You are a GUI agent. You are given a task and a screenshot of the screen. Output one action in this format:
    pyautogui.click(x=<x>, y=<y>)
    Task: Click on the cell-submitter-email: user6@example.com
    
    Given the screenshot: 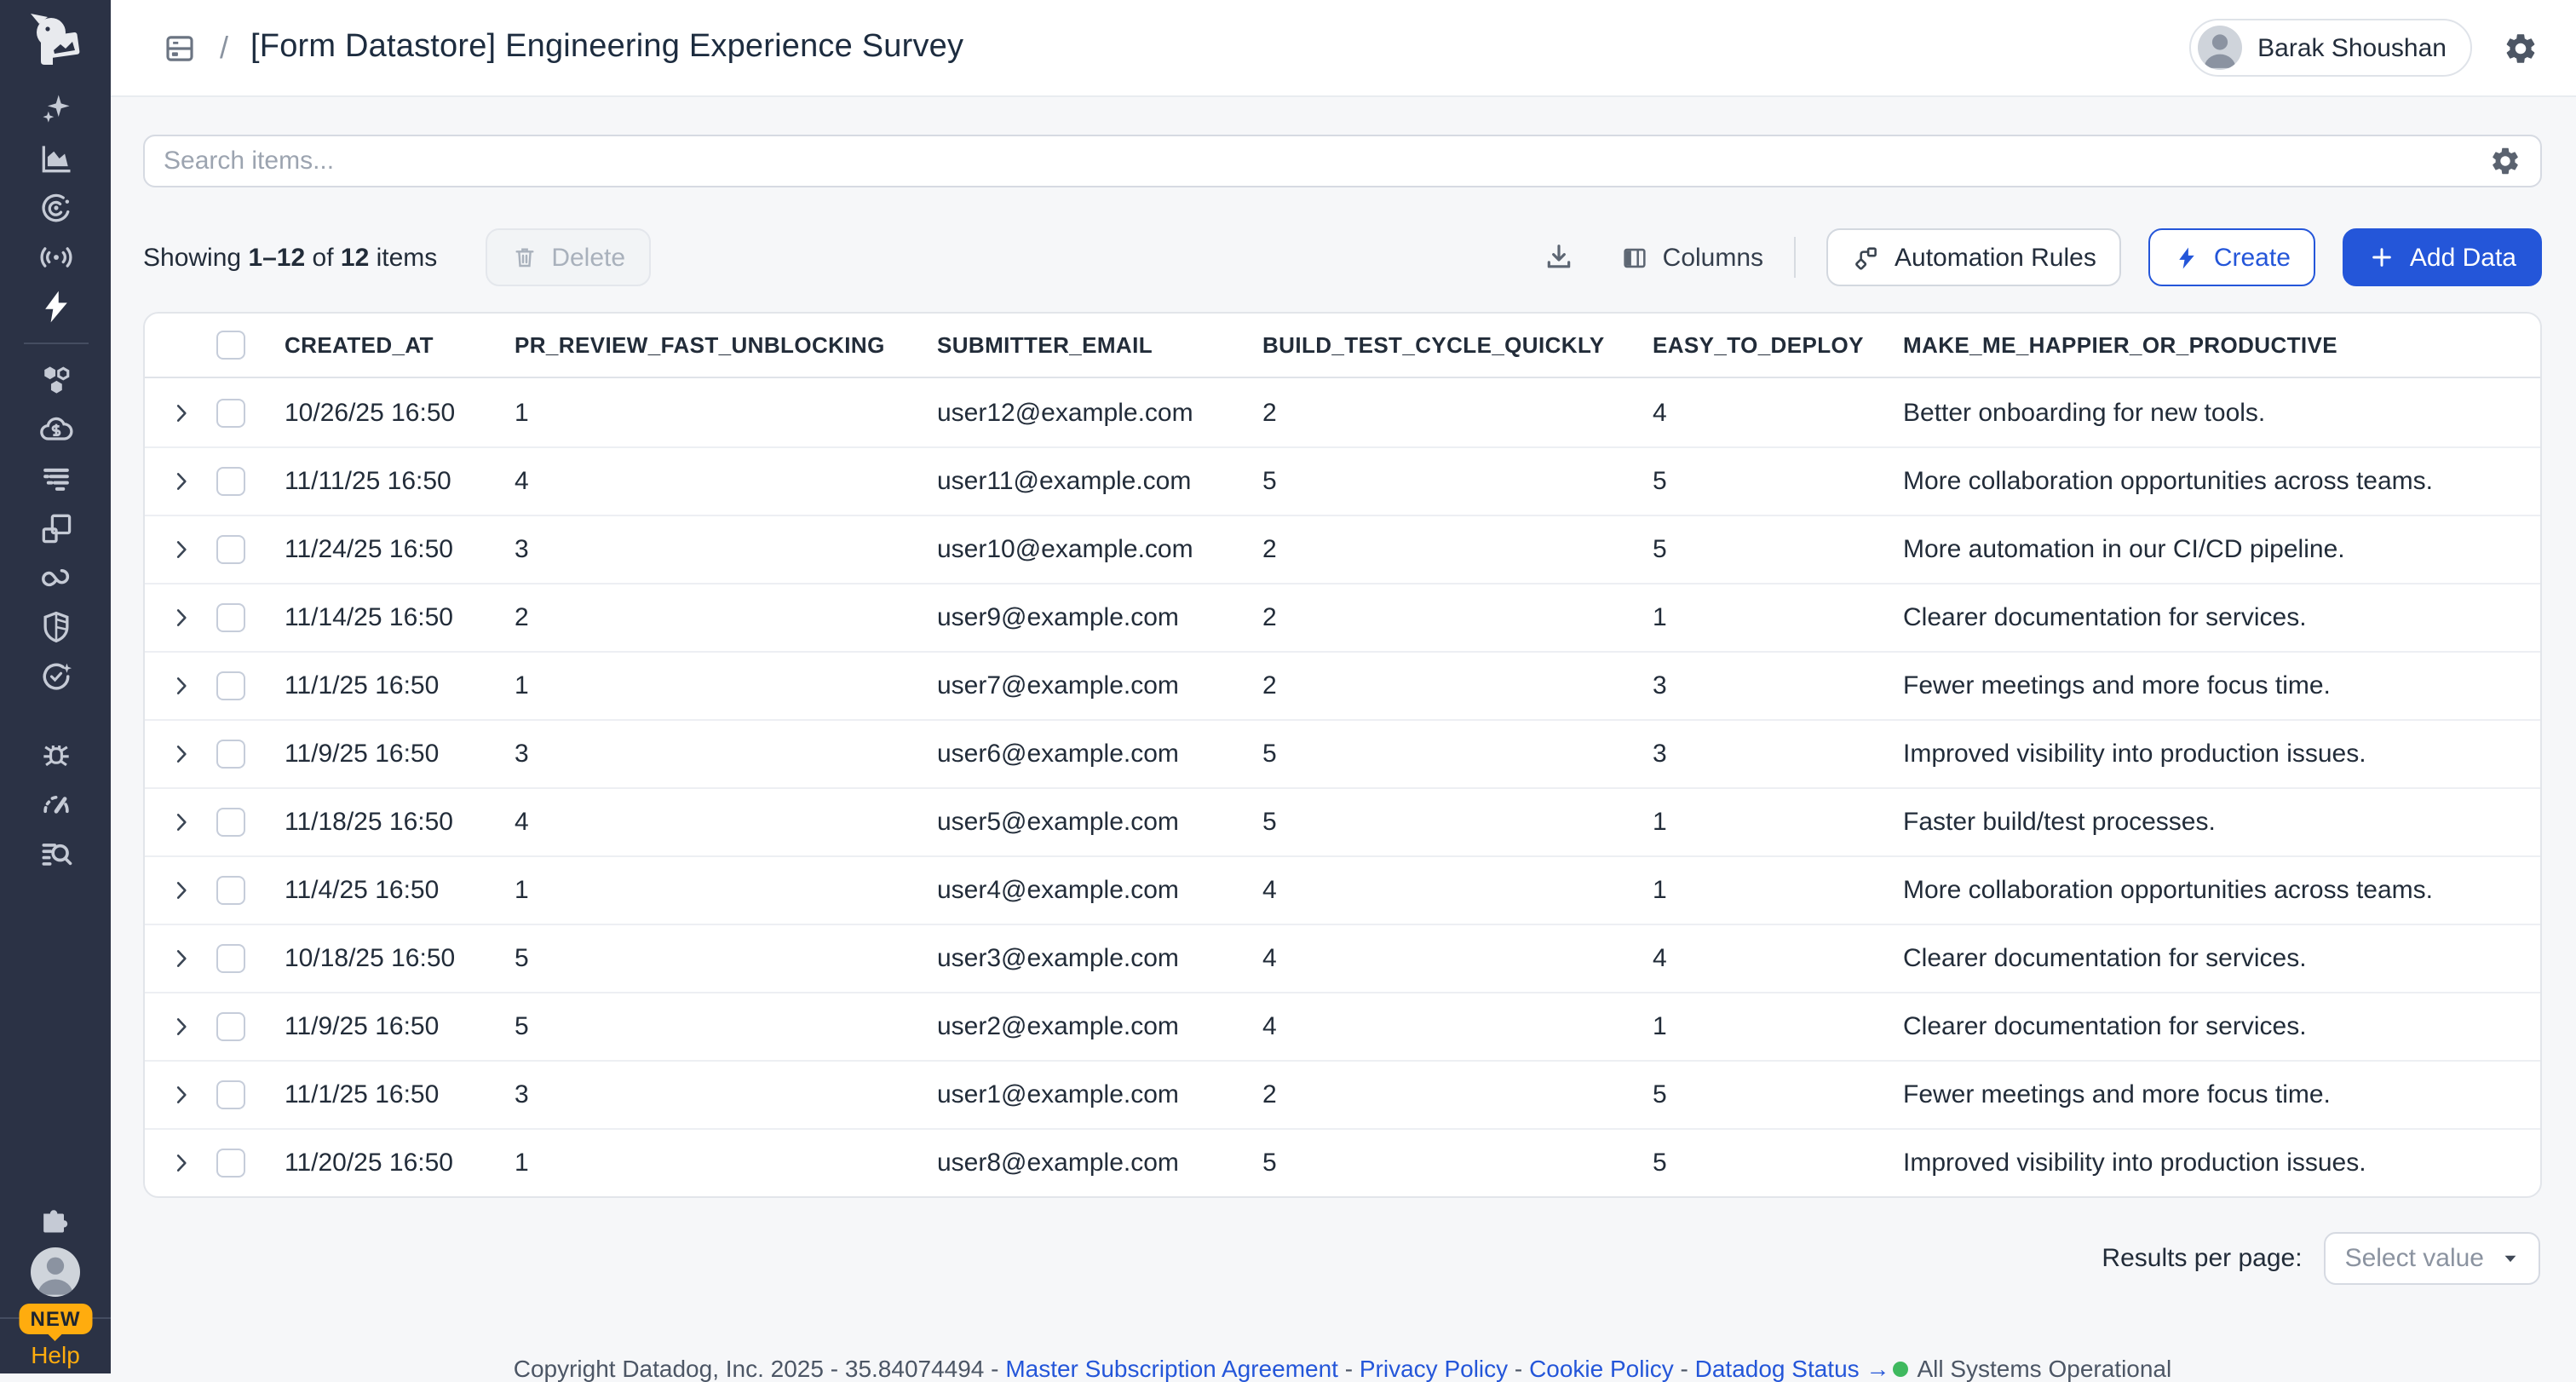 What is the action you would take?
    pyautogui.click(x=1058, y=754)
    